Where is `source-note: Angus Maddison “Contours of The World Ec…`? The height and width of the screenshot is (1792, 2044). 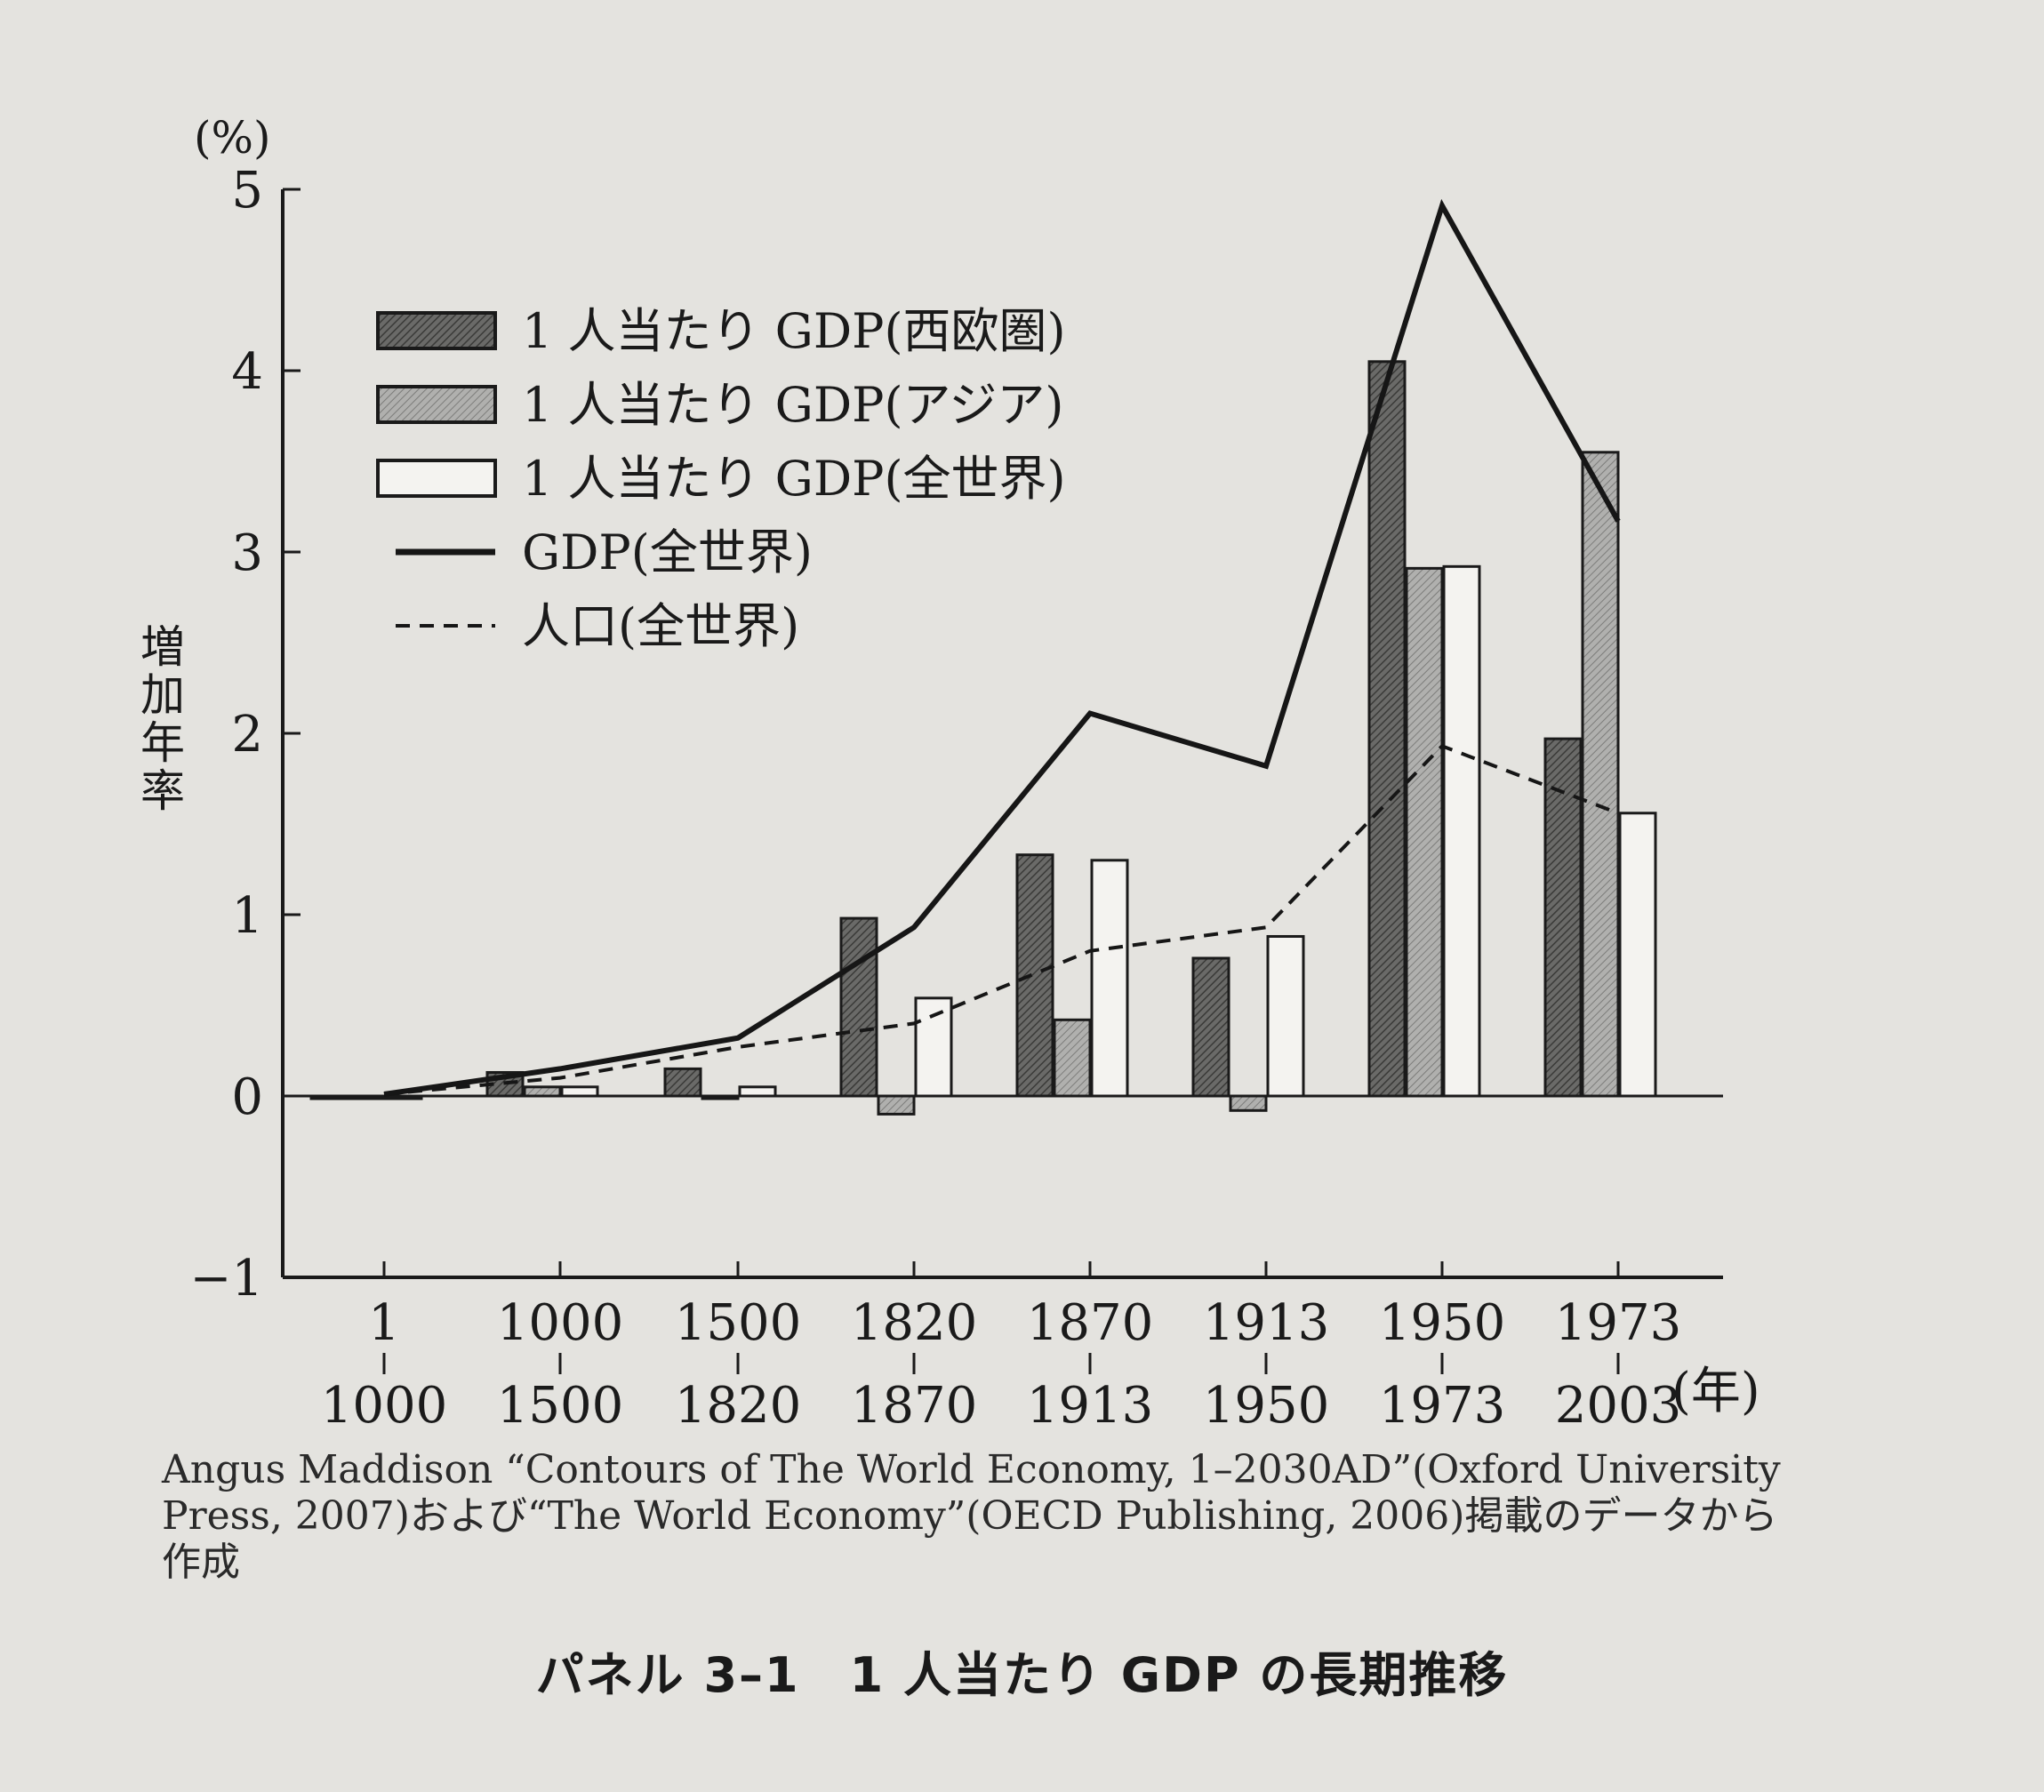
source-note: Angus Maddison “Contours of The World Ec… is located at coordinates (971, 1516).